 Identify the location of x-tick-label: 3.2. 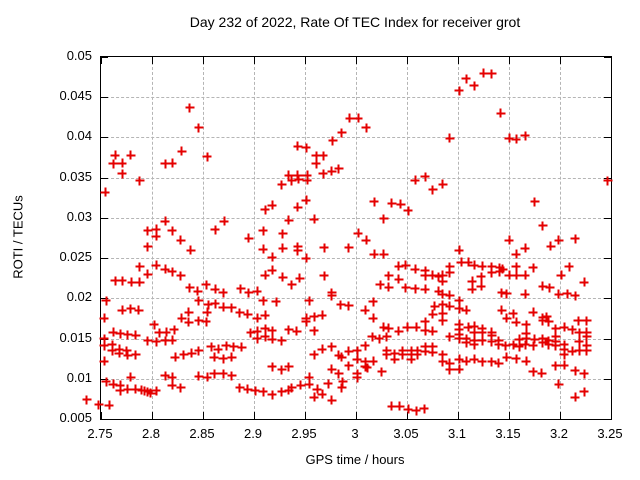
(559, 433).